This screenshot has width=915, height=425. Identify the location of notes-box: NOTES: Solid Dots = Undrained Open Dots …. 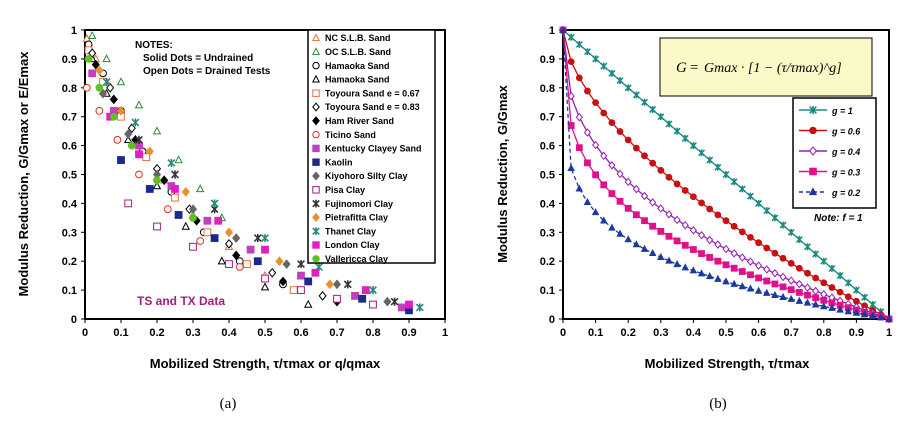
(203, 58).